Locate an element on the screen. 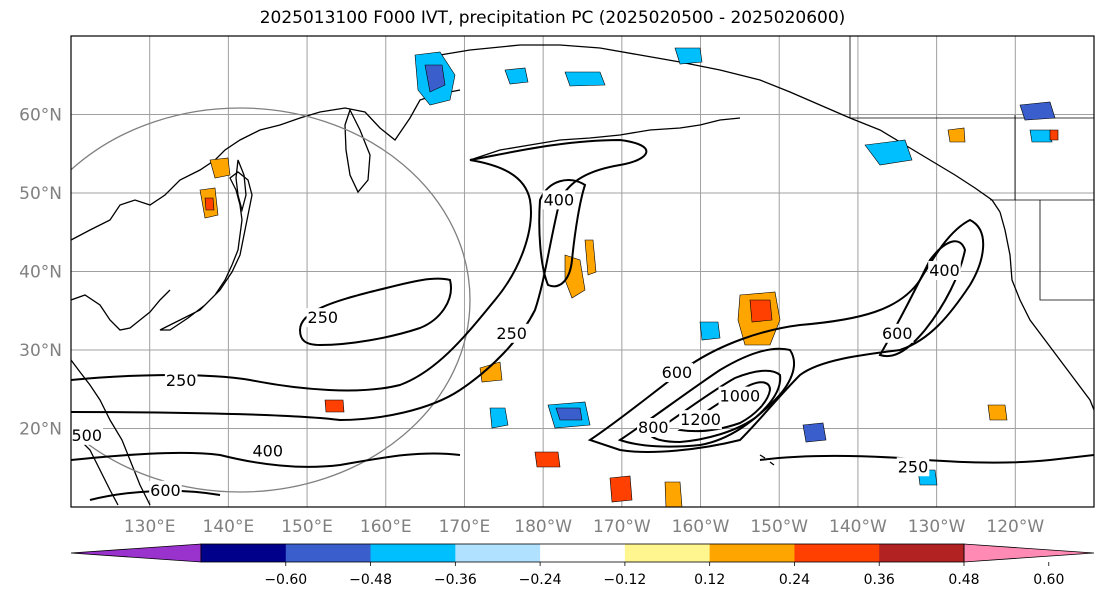 The image size is (1105, 601). colorbar-extend-low is located at coordinates (136, 553).